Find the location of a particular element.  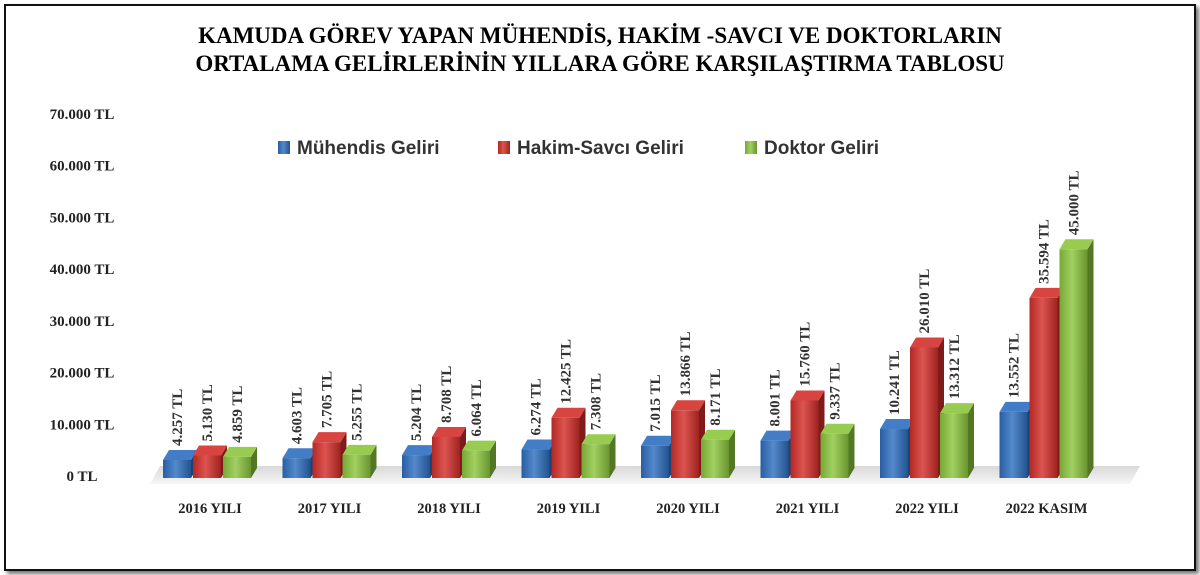

x-tick-label: 2022 KASIM is located at coordinates (1047, 509).